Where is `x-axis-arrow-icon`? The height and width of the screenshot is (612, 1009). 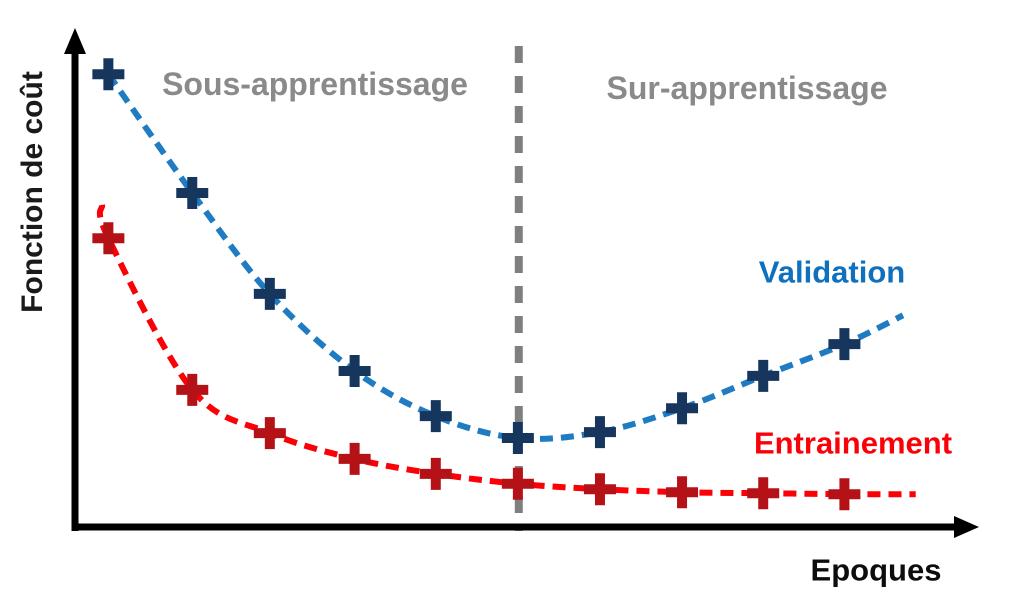
x-axis-arrow-icon is located at coordinates (966, 527).